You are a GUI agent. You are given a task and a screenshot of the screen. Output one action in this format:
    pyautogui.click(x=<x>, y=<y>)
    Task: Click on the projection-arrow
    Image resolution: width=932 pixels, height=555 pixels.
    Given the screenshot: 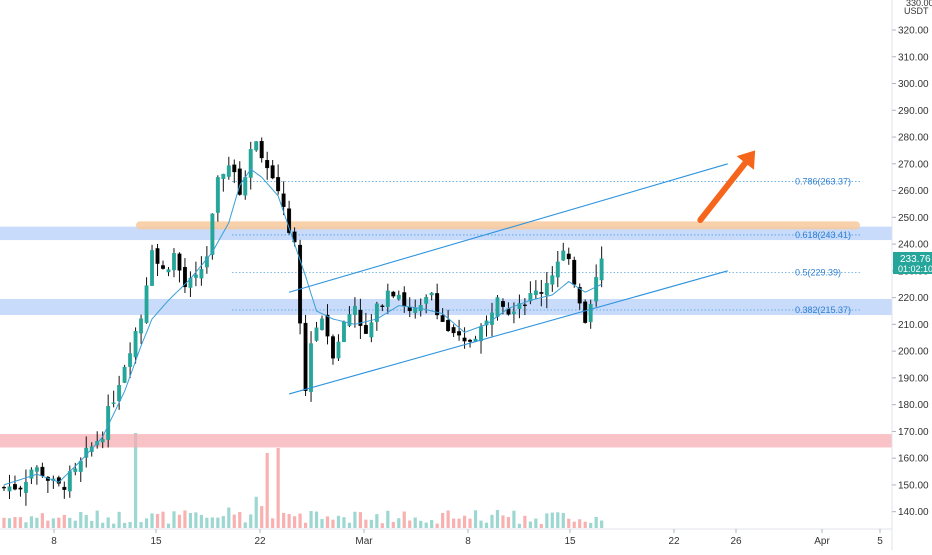 What is the action you would take?
    pyautogui.click(x=726, y=186)
    